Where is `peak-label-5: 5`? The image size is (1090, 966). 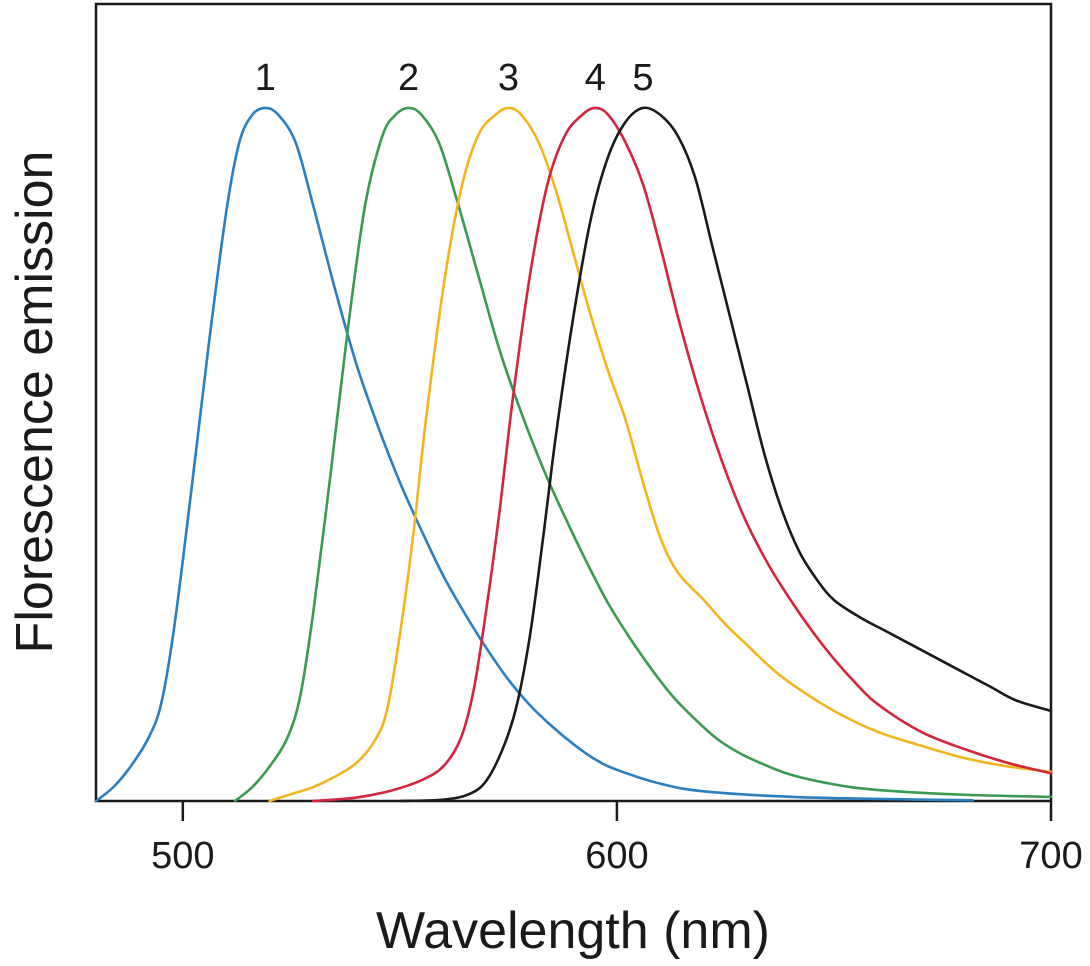
peak-label-5: 5 is located at coordinates (642, 78).